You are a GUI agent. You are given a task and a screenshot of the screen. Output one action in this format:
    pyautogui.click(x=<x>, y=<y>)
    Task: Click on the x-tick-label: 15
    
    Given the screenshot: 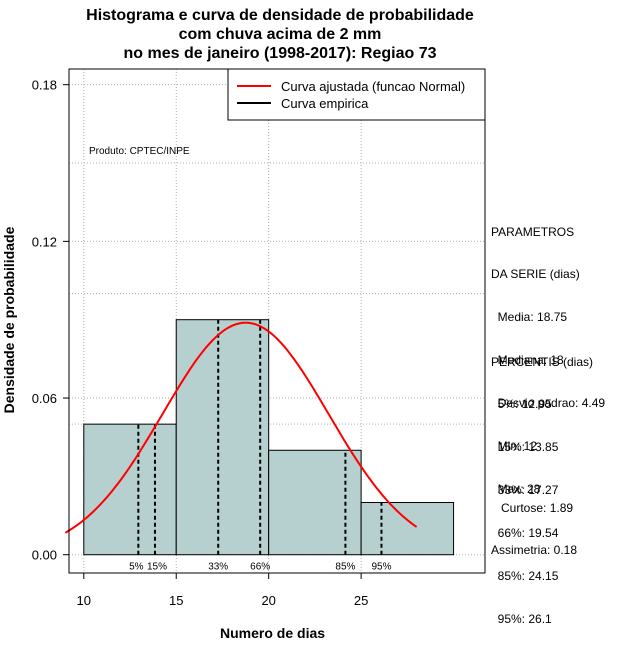 What is the action you would take?
    pyautogui.click(x=176, y=600)
    